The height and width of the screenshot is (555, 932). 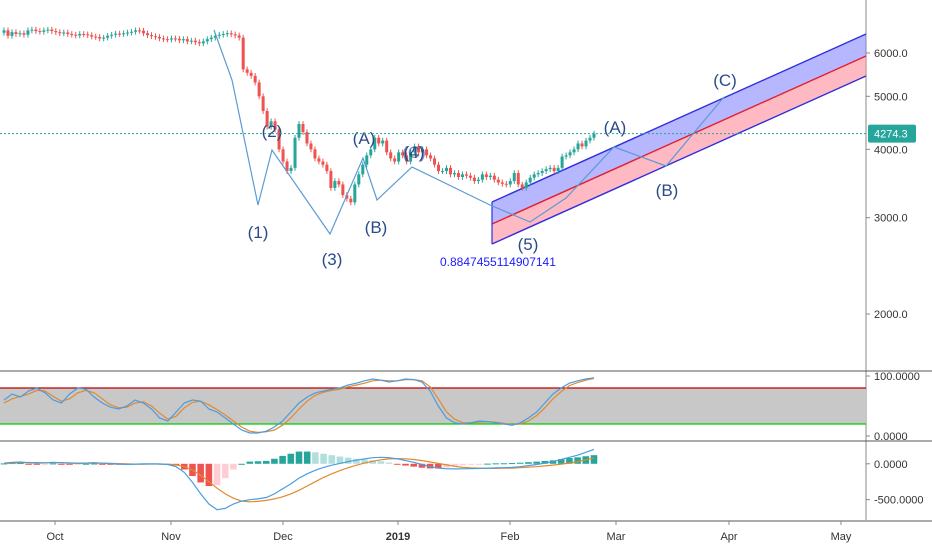 What do you see at coordinates (891, 54) in the screenshot?
I see `price-tick-label: 6000.0` at bounding box center [891, 54].